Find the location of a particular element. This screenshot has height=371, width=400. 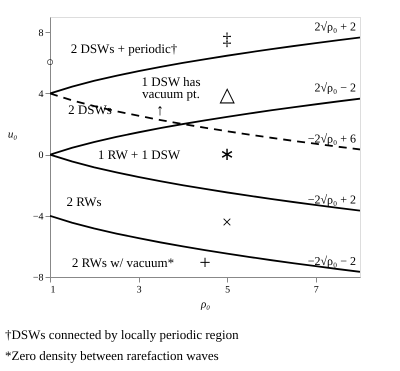

series-label: −2√ρ₀ + 6 is located at coordinates (332, 138).